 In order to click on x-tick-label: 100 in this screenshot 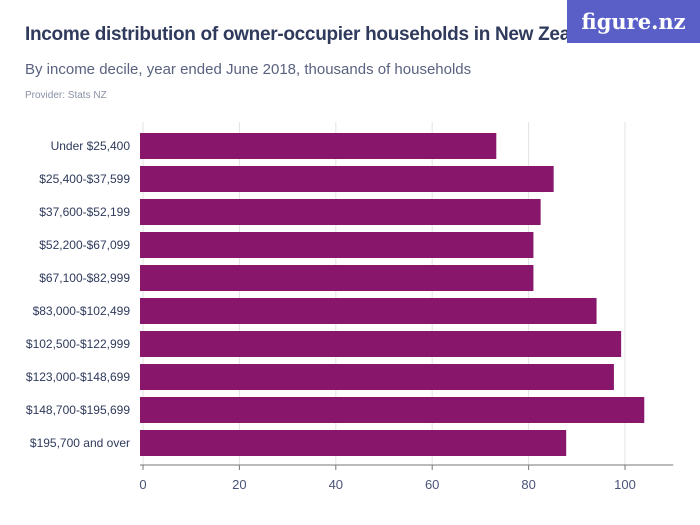, I will do `click(625, 484)`.